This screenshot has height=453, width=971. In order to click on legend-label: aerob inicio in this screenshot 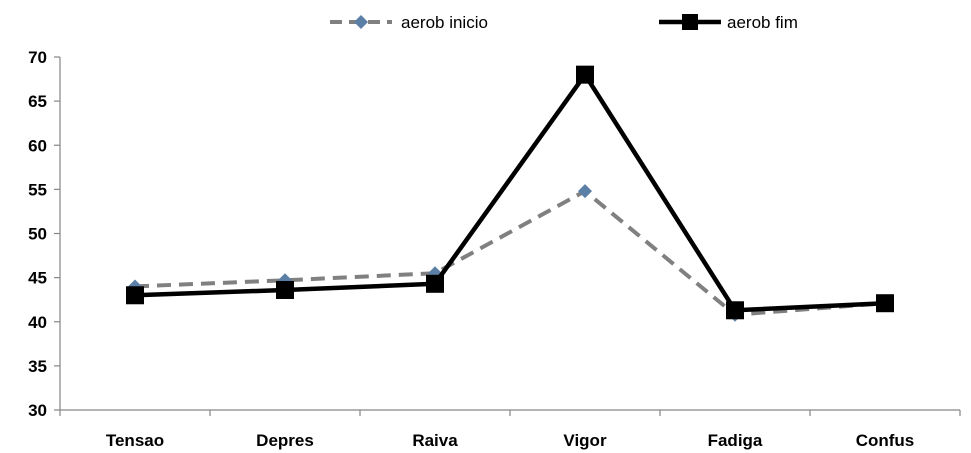, I will do `click(444, 22)`.